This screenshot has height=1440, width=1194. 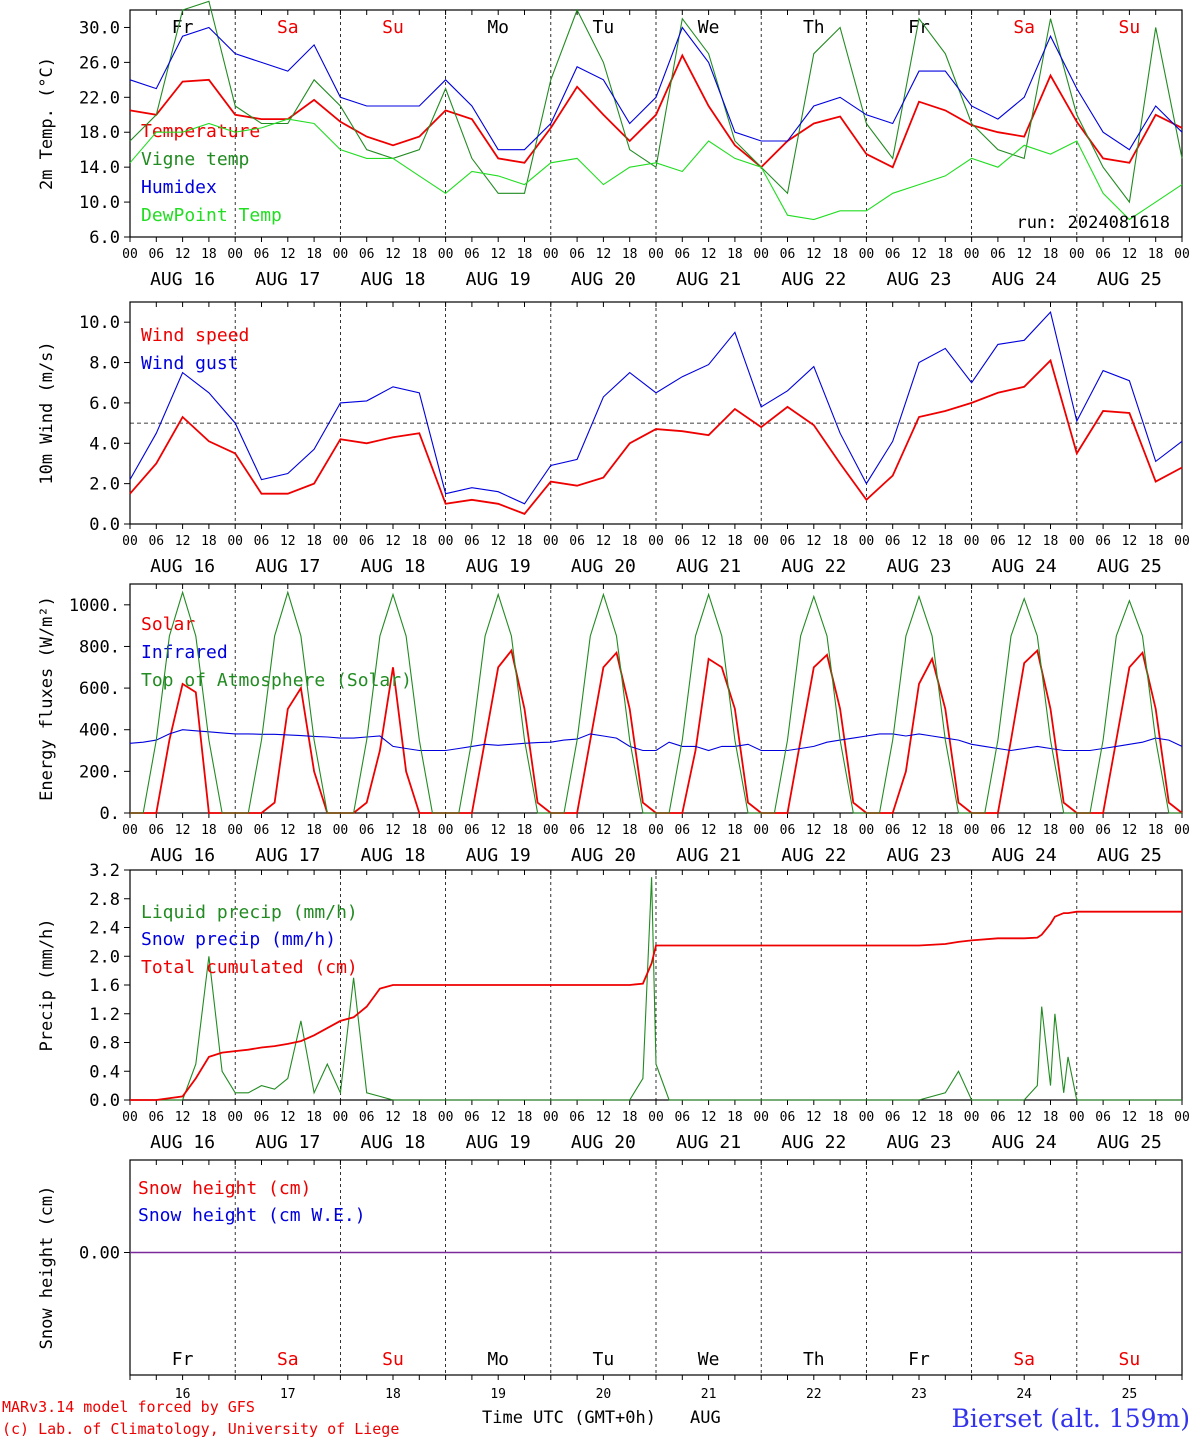 I want to click on y-tick-label: 6.0, so click(x=104, y=404).